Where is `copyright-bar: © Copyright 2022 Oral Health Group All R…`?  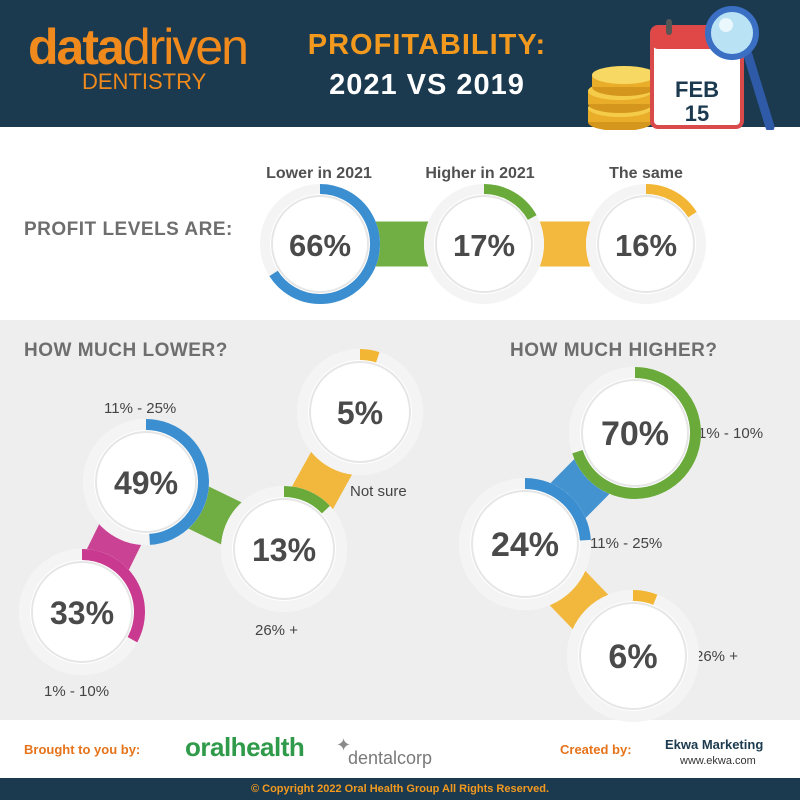
copyright-bar: © Copyright 2022 Oral Health Group All R… is located at coordinates (400, 789).